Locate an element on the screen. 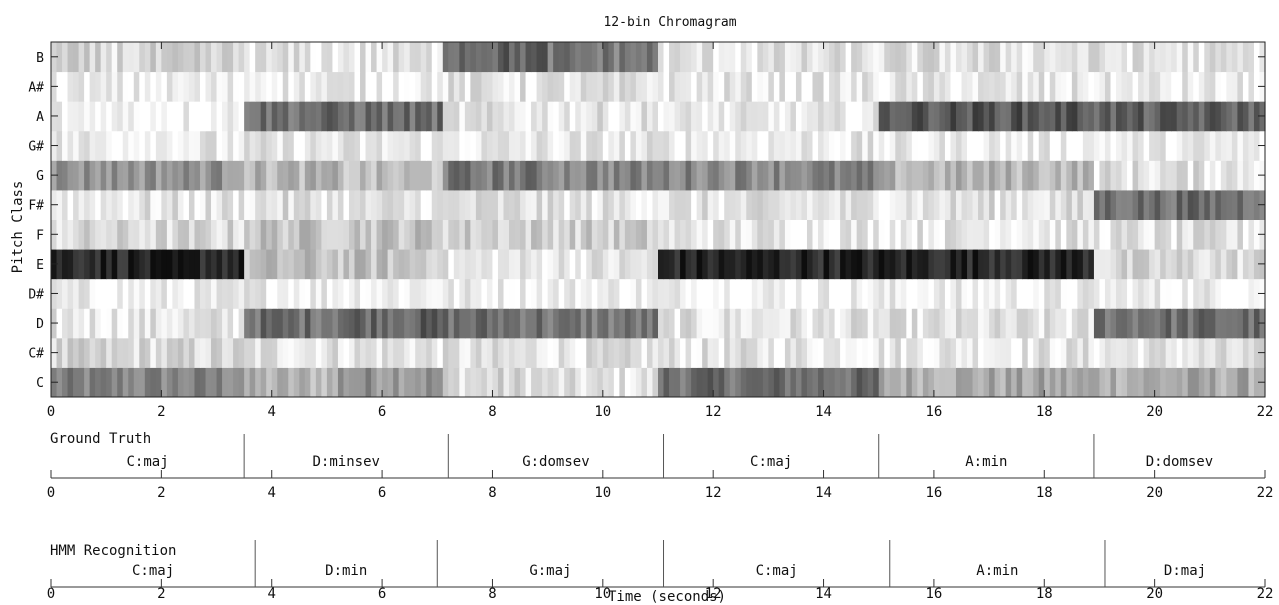 This screenshot has height=605, width=1279. chroma-cell-F#-4 is located at coordinates (605, 204).